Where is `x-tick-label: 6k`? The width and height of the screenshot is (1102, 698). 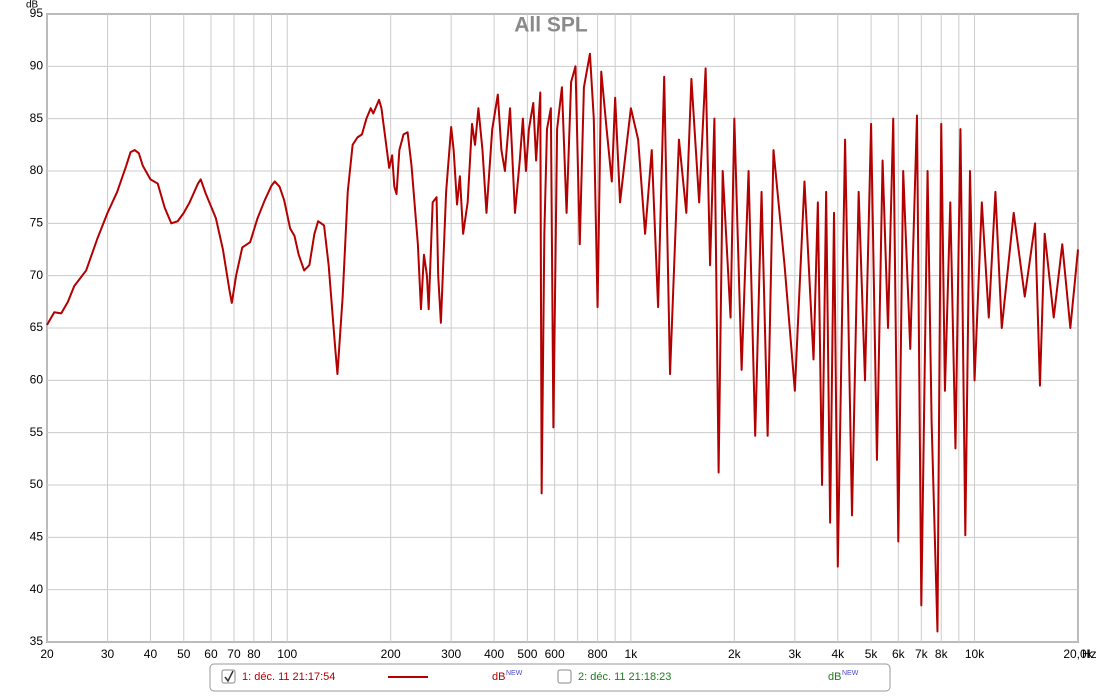 x-tick-label: 6k is located at coordinates (899, 654).